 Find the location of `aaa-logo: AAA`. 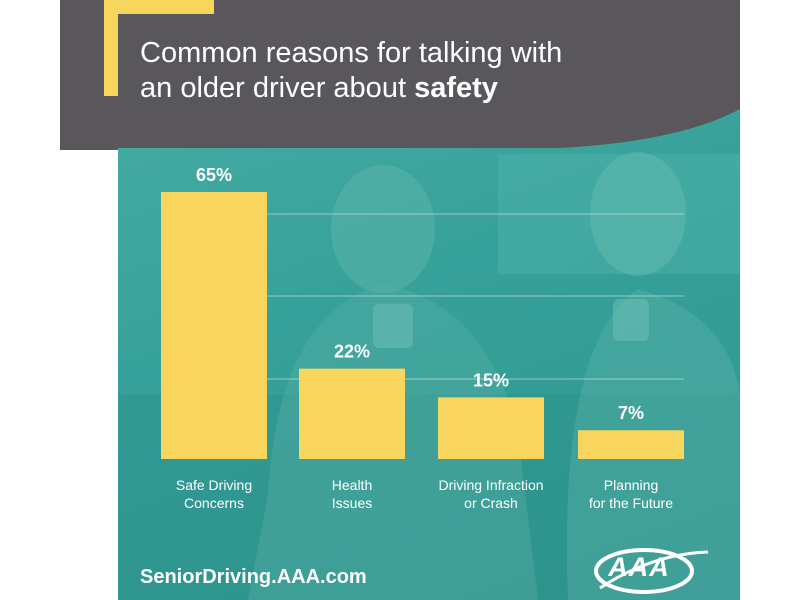

aaa-logo: AAA is located at coordinates (652, 572).